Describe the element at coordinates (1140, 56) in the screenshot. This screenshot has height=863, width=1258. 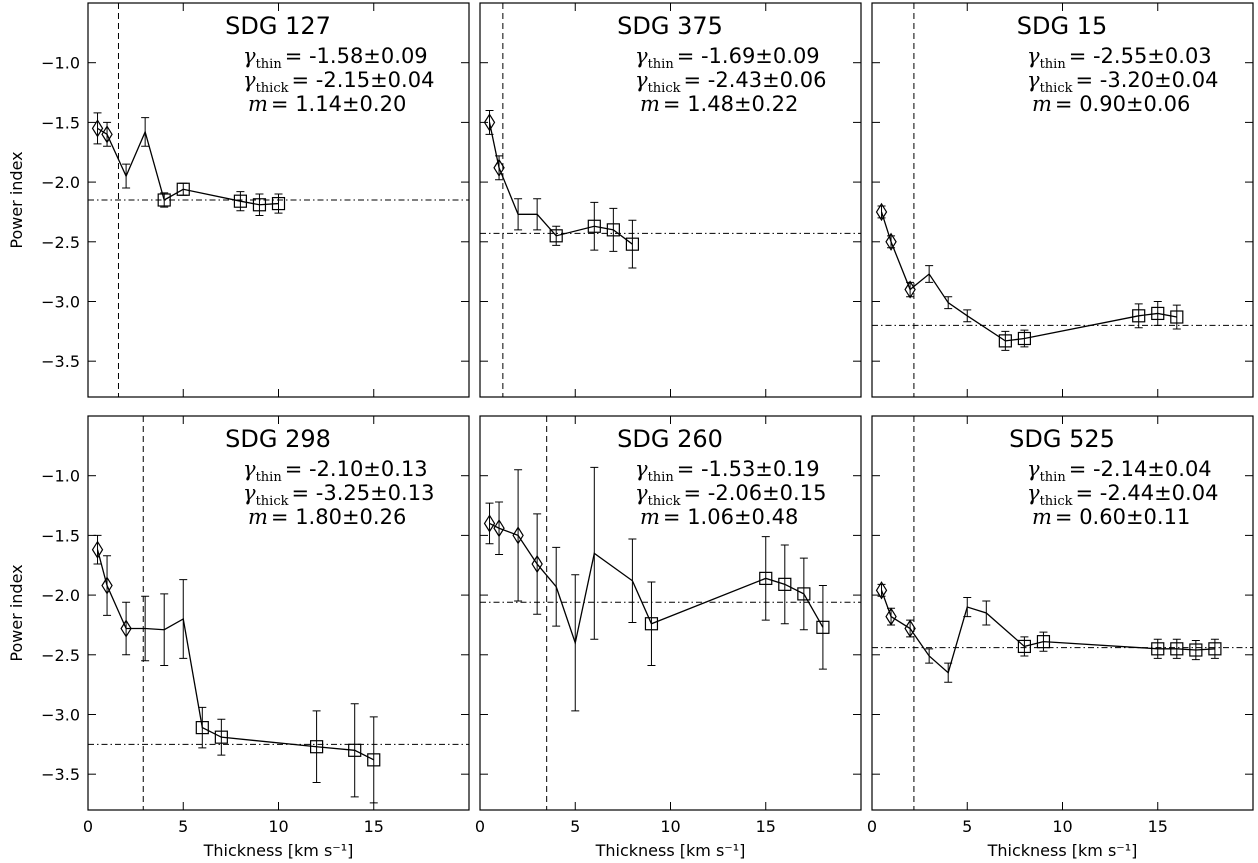
I see `value: = -2.55±0.03` at that location.